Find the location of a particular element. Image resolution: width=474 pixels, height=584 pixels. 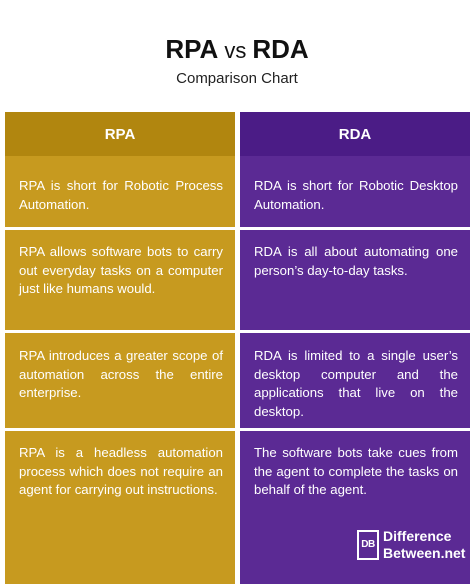

page-title: RPA vs RDA is located at coordinates (237, 49).